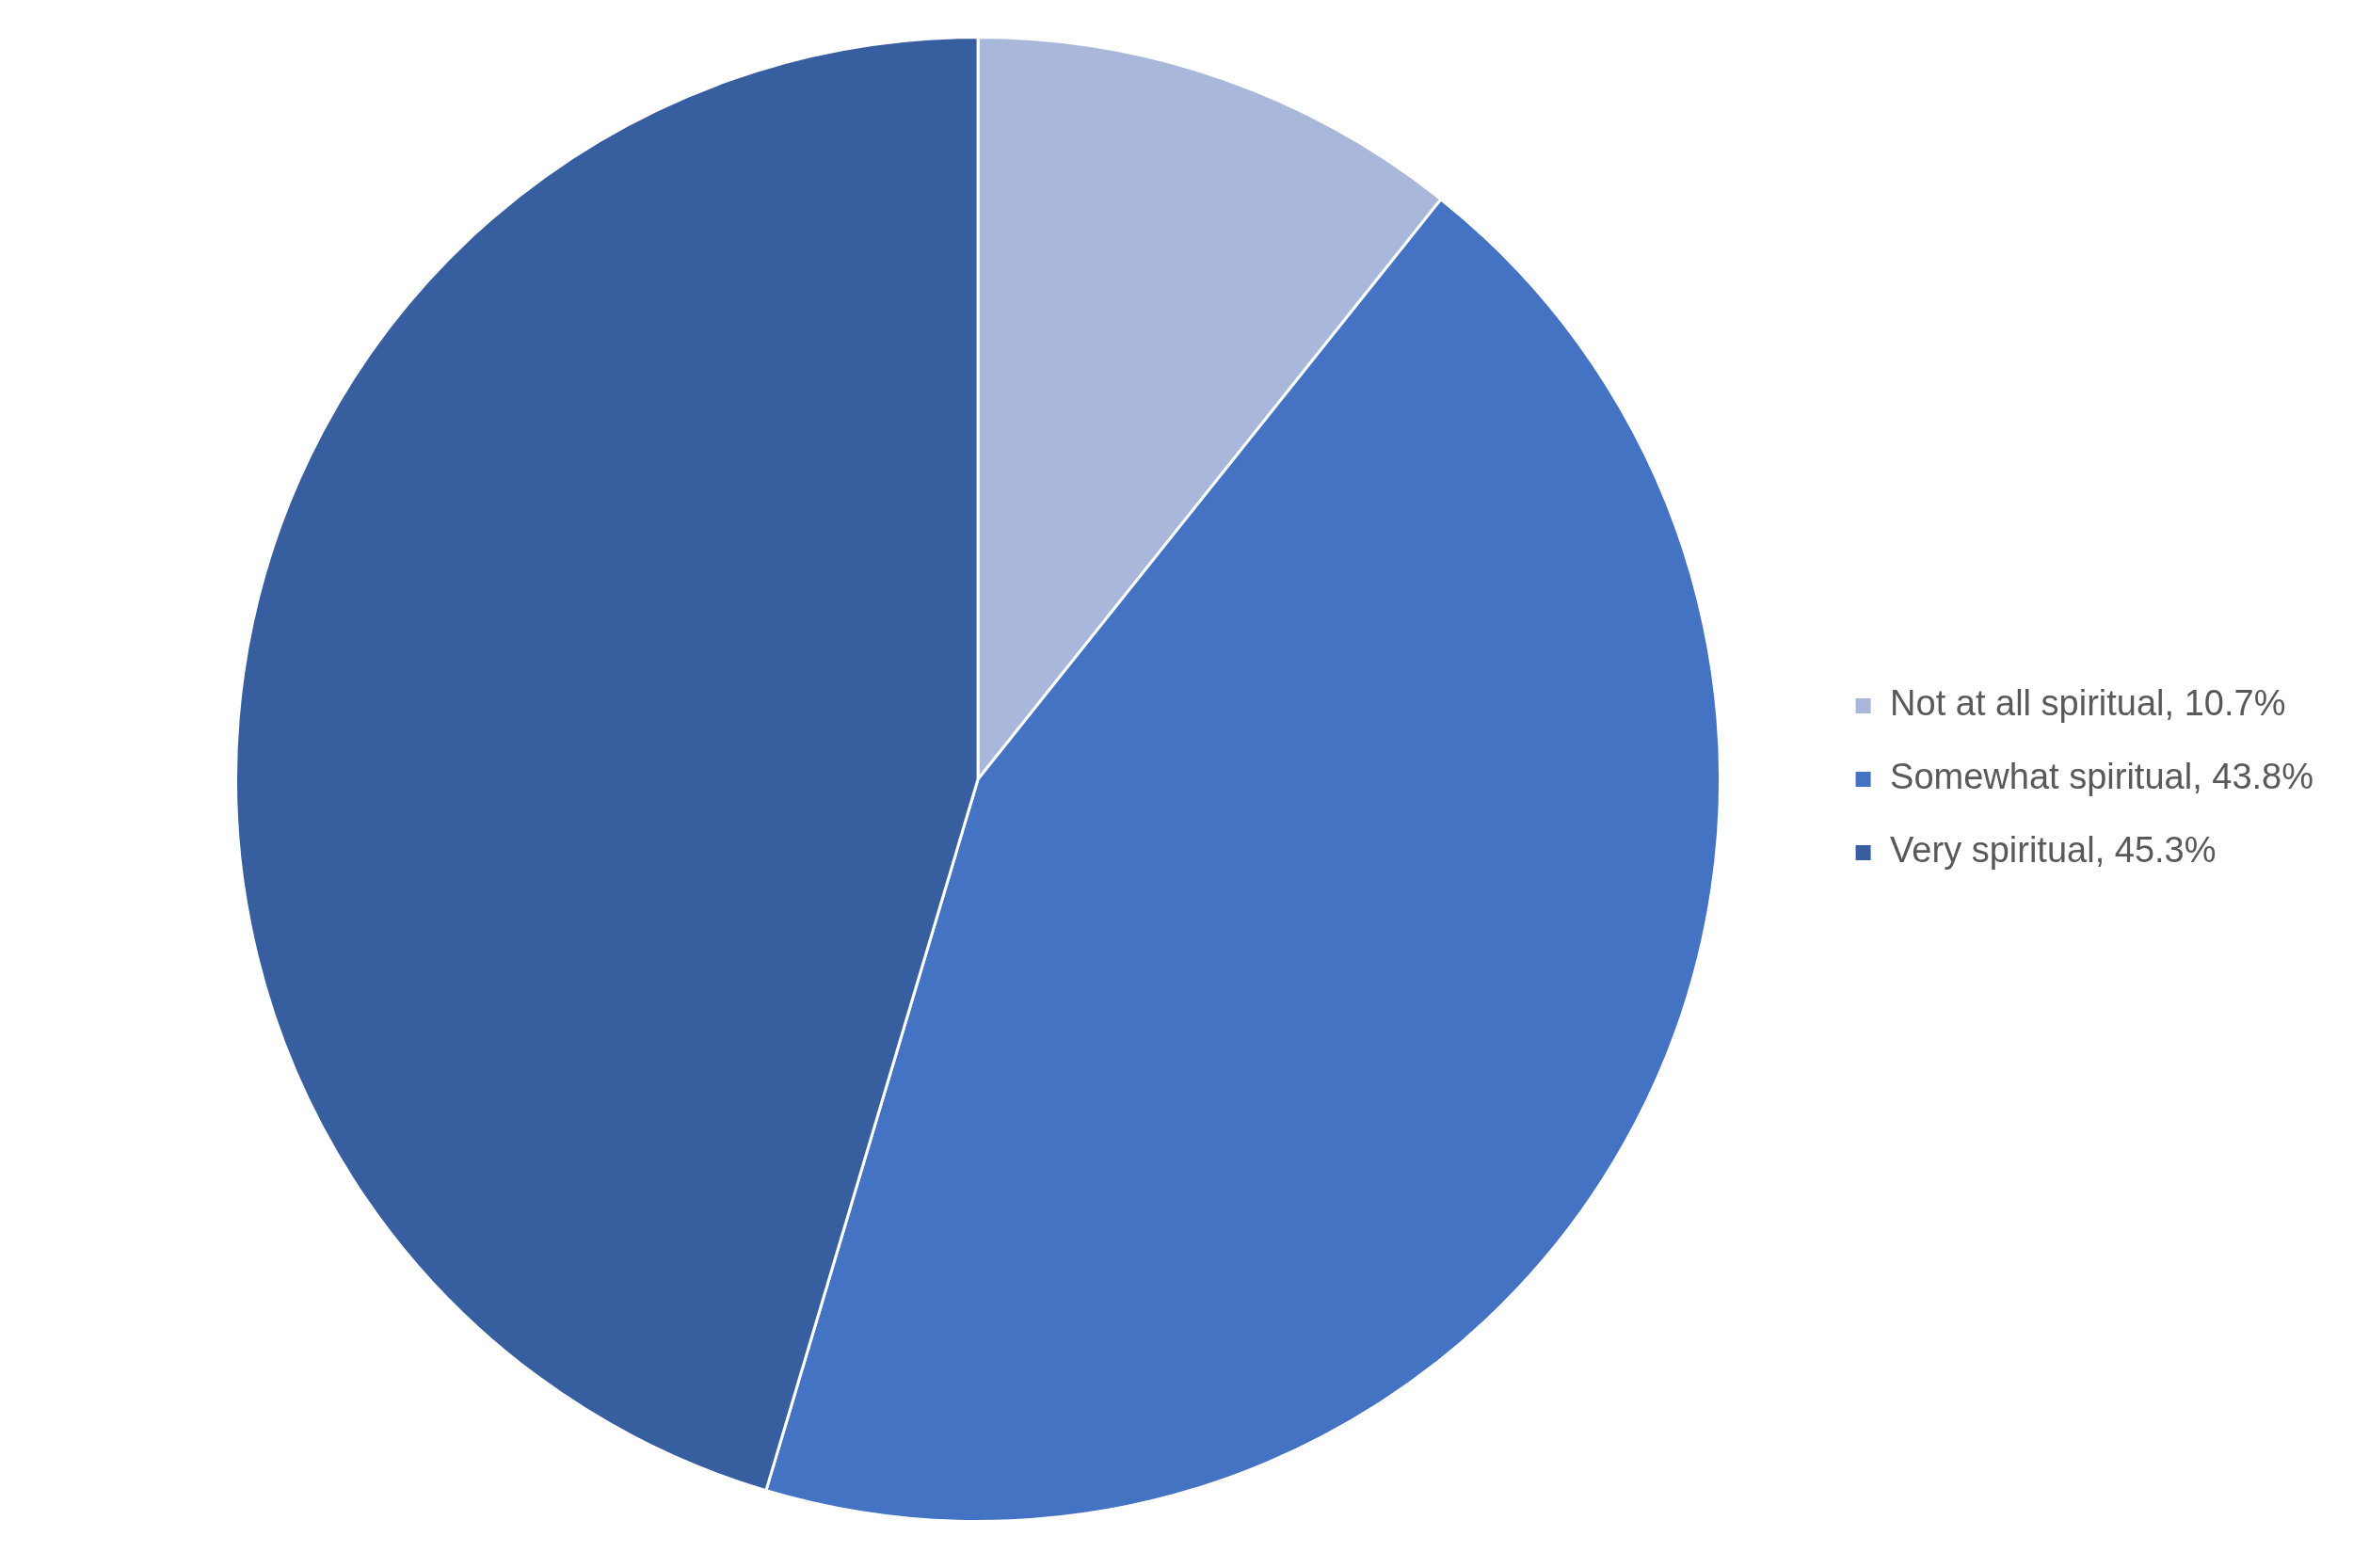 This screenshot has width=2353, height=1568. I want to click on legend-label: Not at all spiritual, 10.7%, so click(2088, 703).